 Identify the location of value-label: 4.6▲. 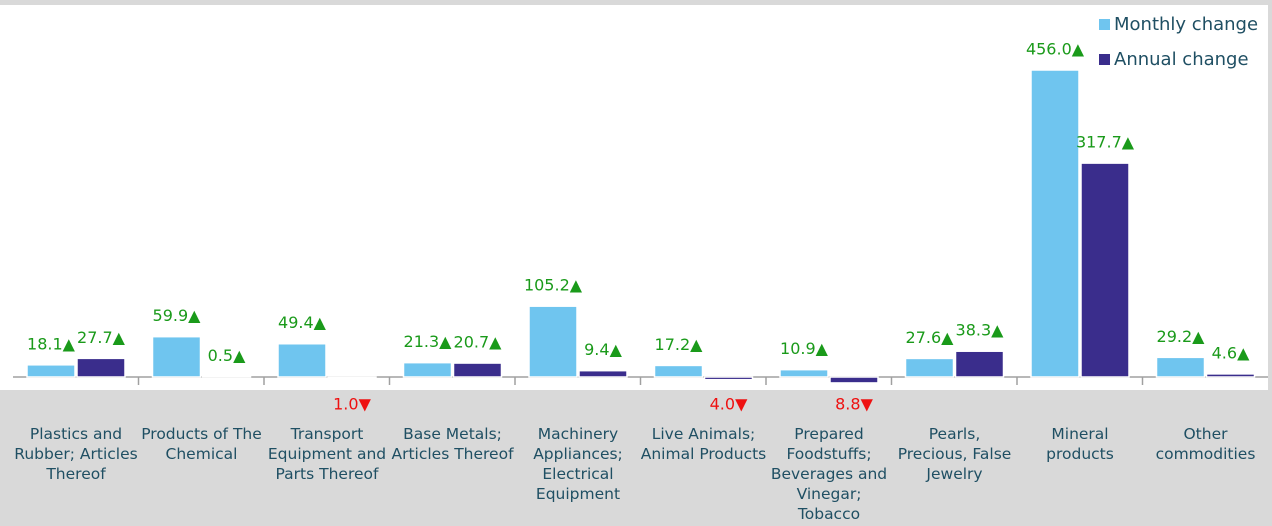
(1231, 352).